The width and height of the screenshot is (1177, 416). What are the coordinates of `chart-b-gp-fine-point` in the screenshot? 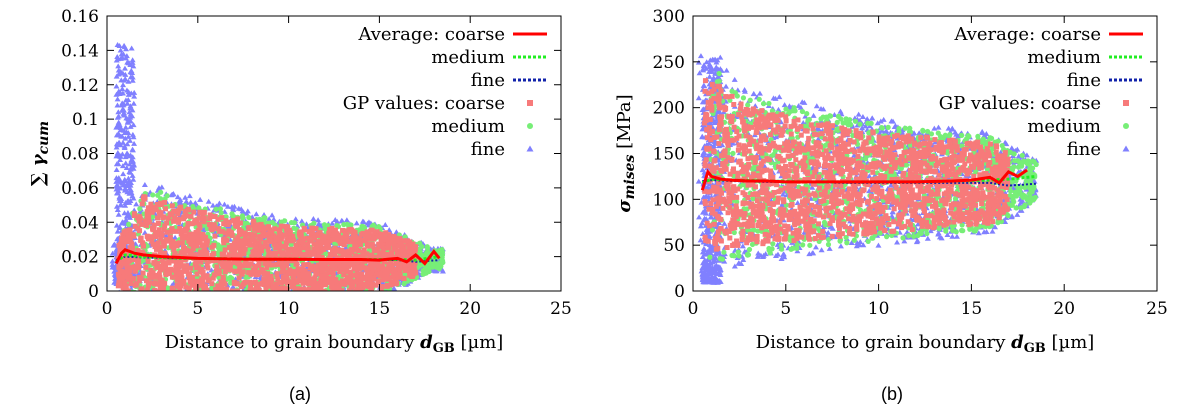 It's located at (840, 111).